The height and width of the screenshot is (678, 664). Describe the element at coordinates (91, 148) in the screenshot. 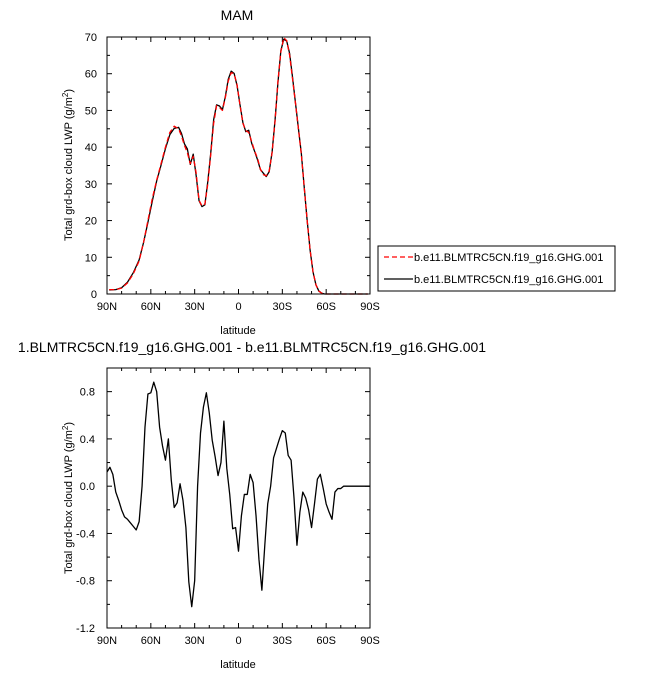

I see `top-y-tick-label: 40` at that location.